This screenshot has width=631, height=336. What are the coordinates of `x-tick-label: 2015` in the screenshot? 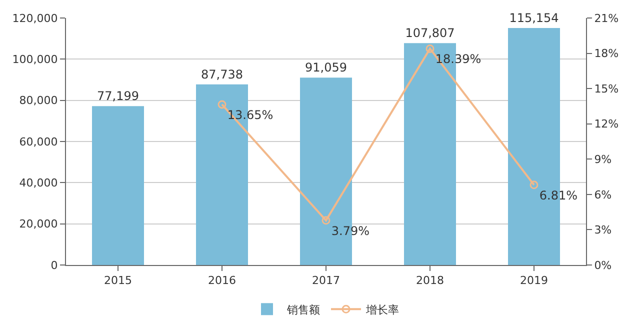 It's located at (118, 281).